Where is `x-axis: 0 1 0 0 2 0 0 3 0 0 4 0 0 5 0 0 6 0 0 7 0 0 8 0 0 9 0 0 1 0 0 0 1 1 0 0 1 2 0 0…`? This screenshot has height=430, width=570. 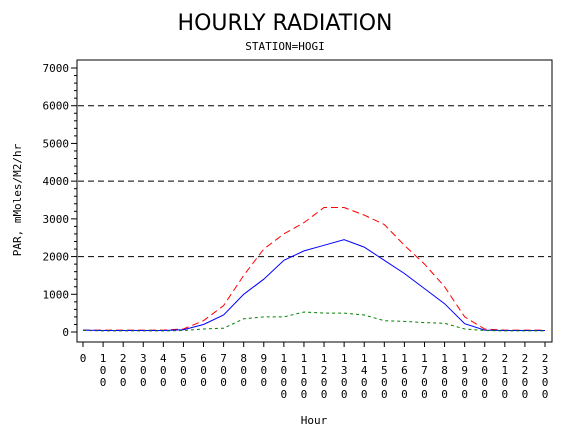 x-axis: 0 1 0 0 2 0 0 3 0 0 4 0 0 5 0 0 6 0 0 7 0 0 8 0 0 9 0 0 1 0 0 0 1 1 0 0 1 2 0 0… is located at coordinates (314, 371).